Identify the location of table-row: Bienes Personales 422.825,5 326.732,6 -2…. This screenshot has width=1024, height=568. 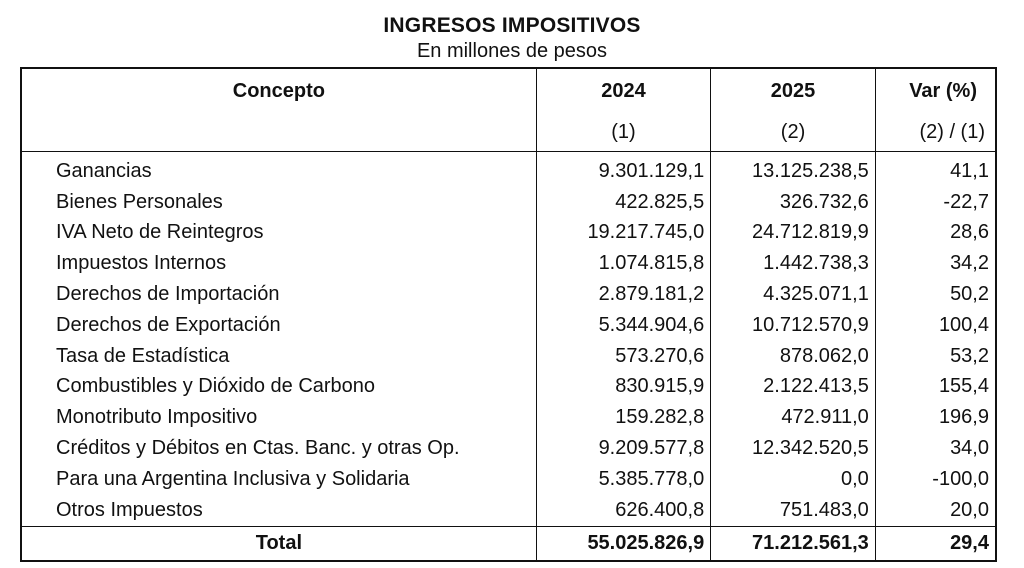
(508, 202).